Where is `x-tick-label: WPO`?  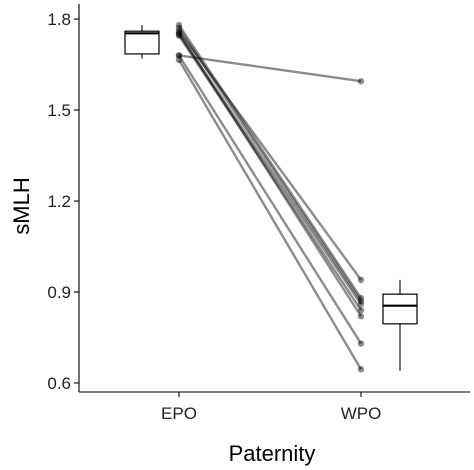 x-tick-label: WPO is located at coordinates (361, 413).